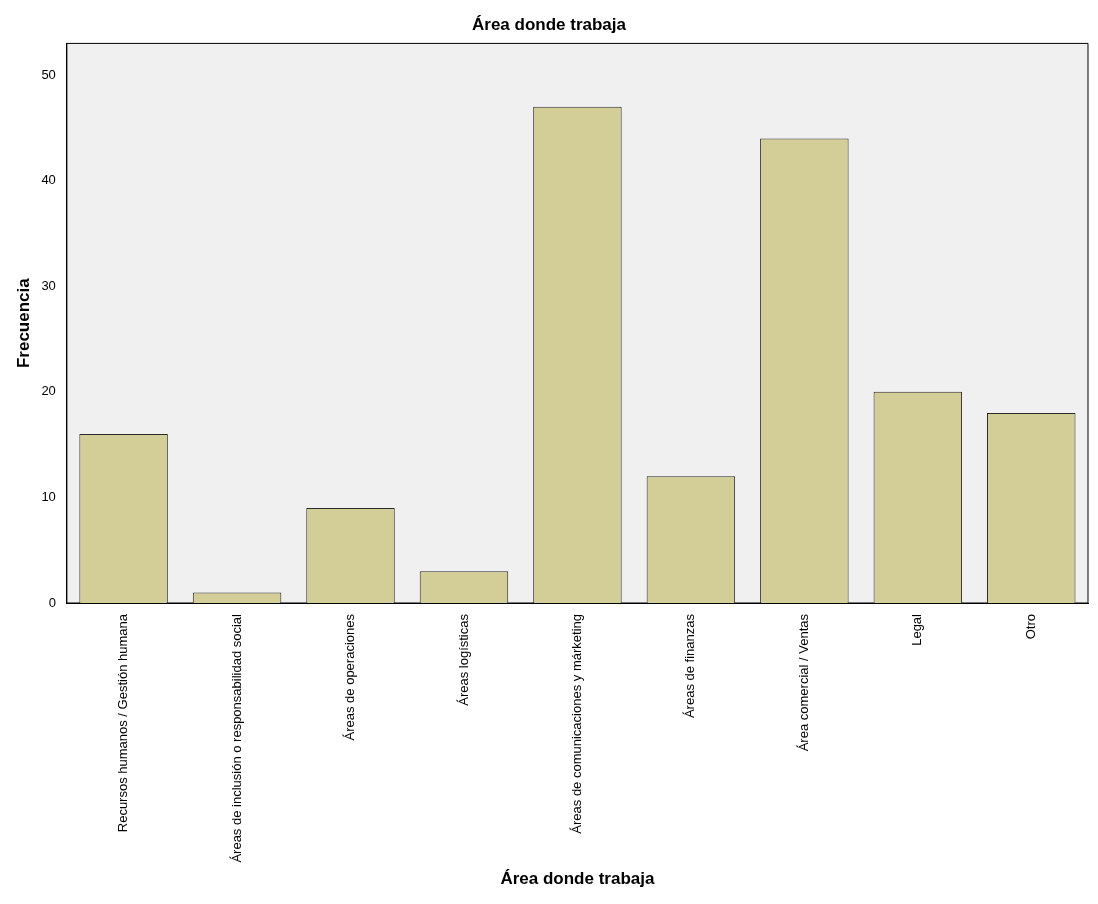  What do you see at coordinates (23, 323) in the screenshot?
I see `y-axis-title: Frecuencia` at bounding box center [23, 323].